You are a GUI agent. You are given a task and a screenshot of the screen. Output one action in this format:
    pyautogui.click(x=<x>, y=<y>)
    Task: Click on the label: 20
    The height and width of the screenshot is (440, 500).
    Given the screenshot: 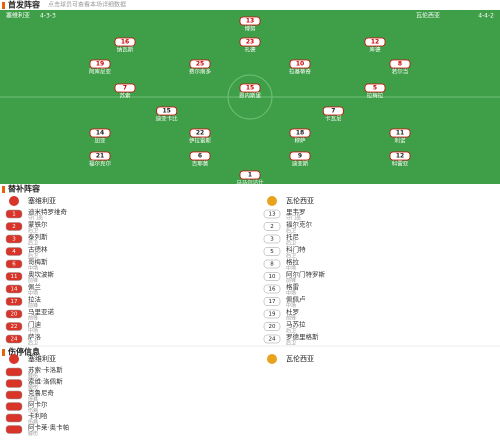 What is the action you would take?
    pyautogui.click(x=272, y=327)
    